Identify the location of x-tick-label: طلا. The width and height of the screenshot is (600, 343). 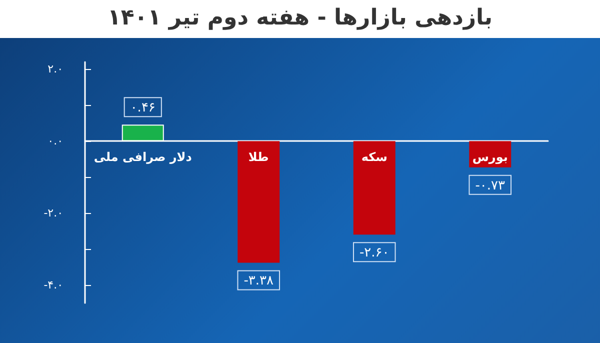
(258, 157).